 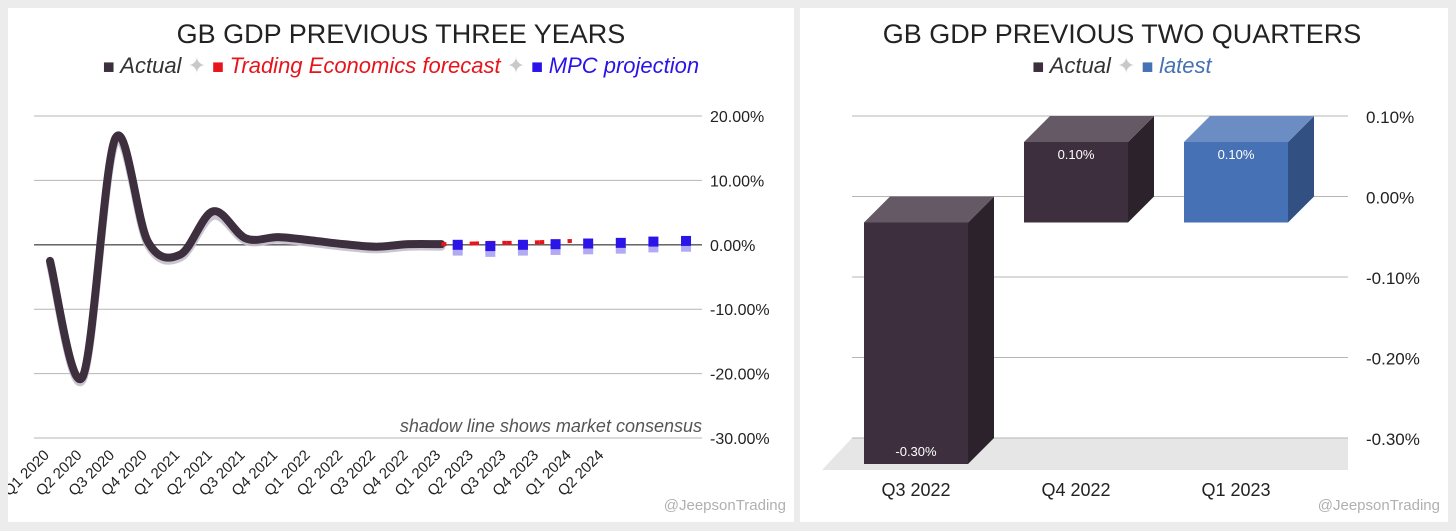 I want to click on chart2-legend-text: ■ Actual ✦ ■ latest, so click(x=1122, y=65).